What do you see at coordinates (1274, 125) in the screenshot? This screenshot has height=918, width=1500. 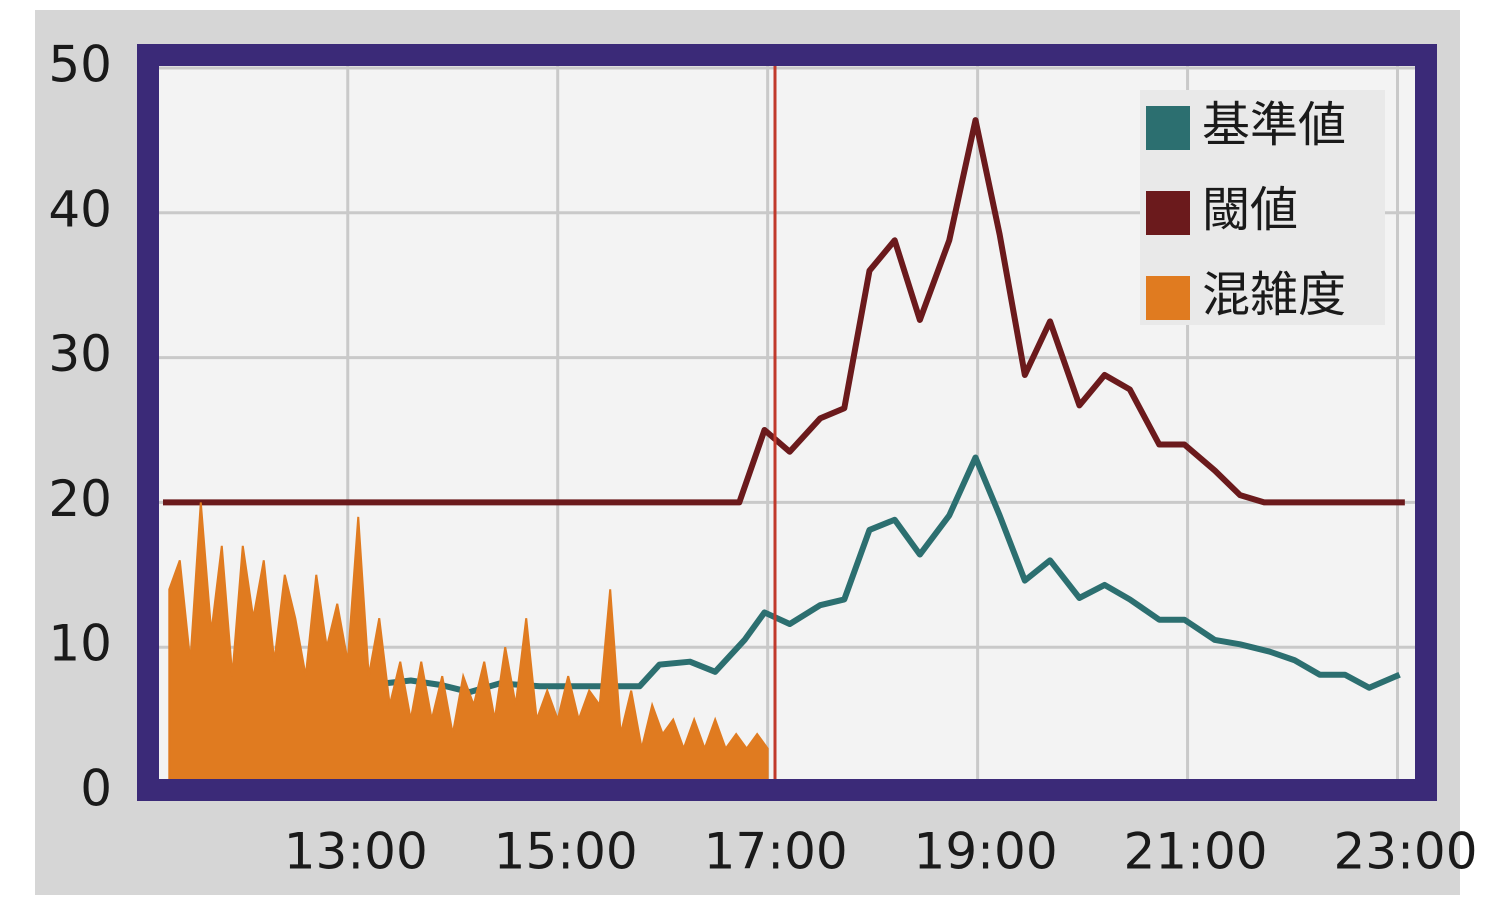 I see `legend-label: 基準値` at bounding box center [1274, 125].